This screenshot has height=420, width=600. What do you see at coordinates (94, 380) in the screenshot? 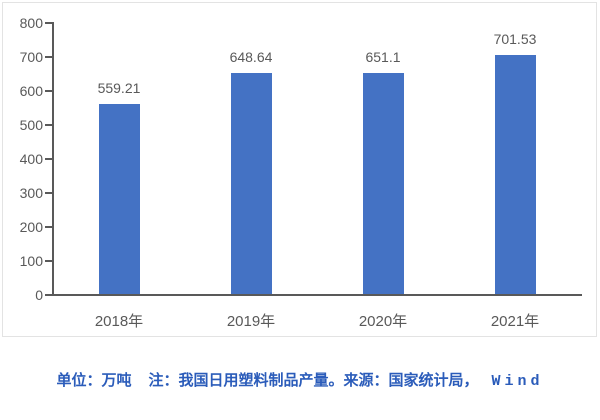
I see `caption-unit-label: 单位：万吨` at bounding box center [94, 380].